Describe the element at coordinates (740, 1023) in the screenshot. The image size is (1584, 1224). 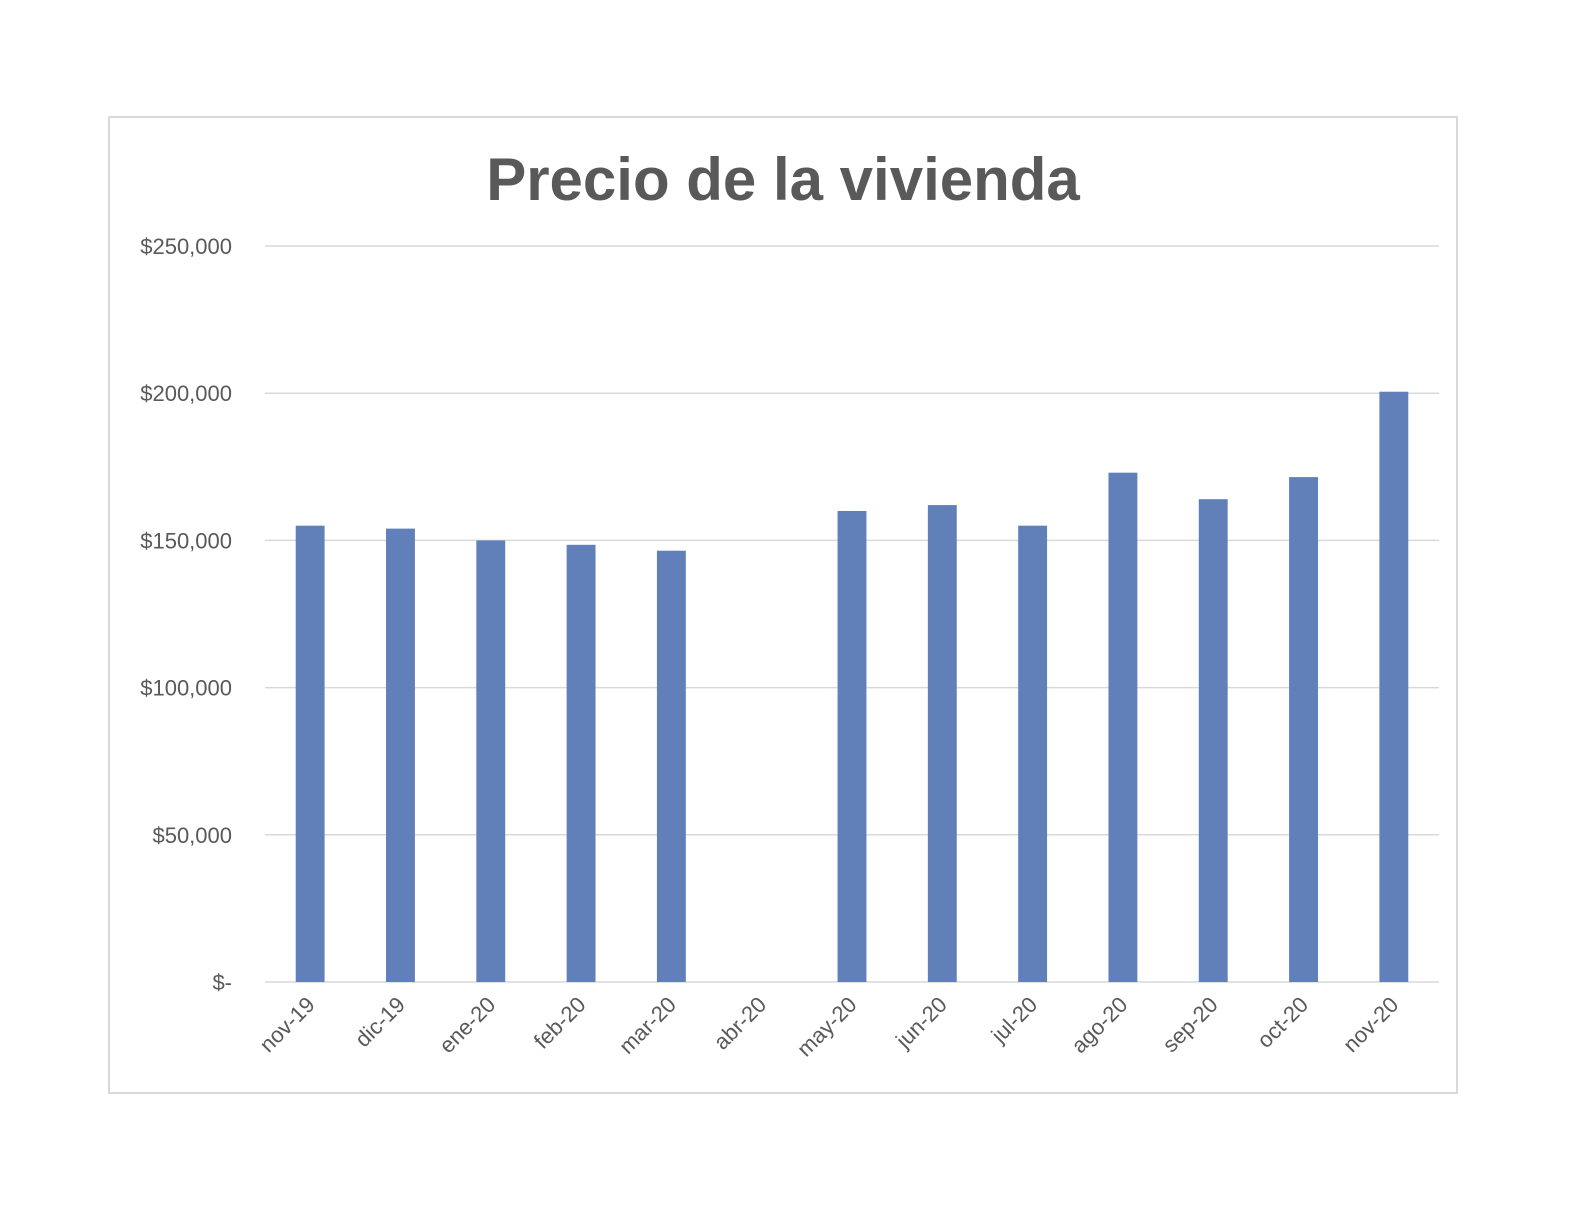
I see `x-tick-label: abr-20` at that location.